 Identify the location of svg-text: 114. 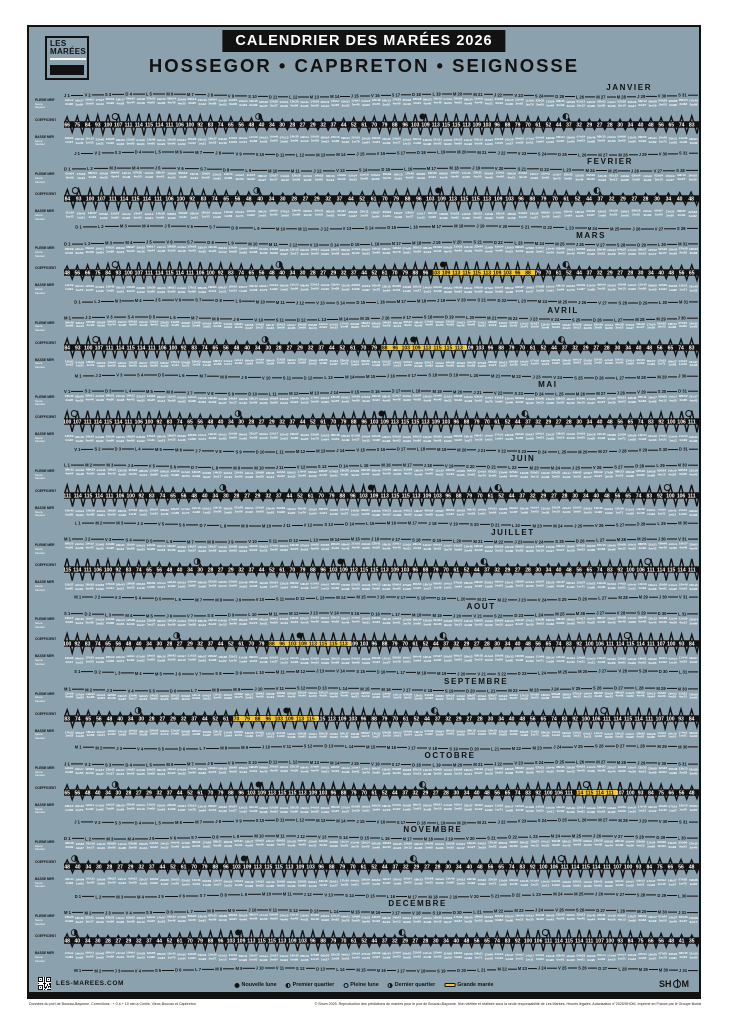
(147, 200).